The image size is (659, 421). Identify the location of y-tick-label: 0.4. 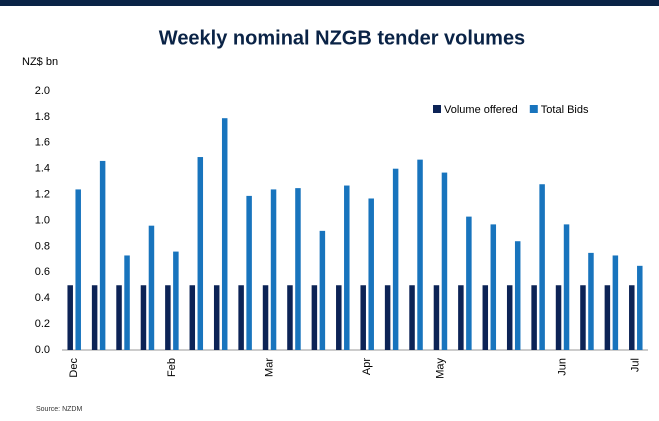
(42, 298).